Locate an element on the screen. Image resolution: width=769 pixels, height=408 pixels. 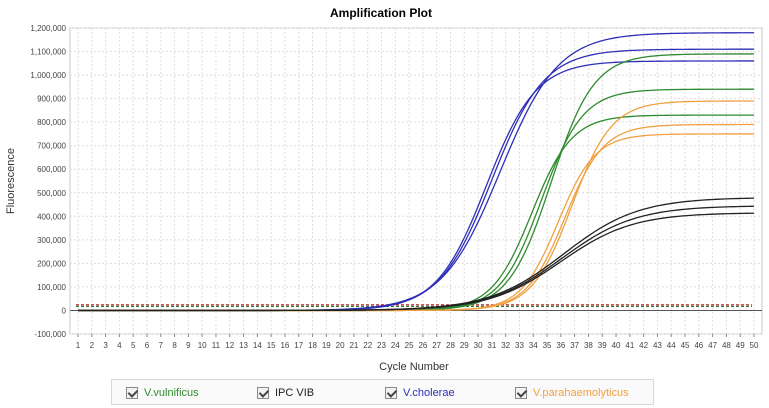
x-tick-label: 26 is located at coordinates (422, 345).